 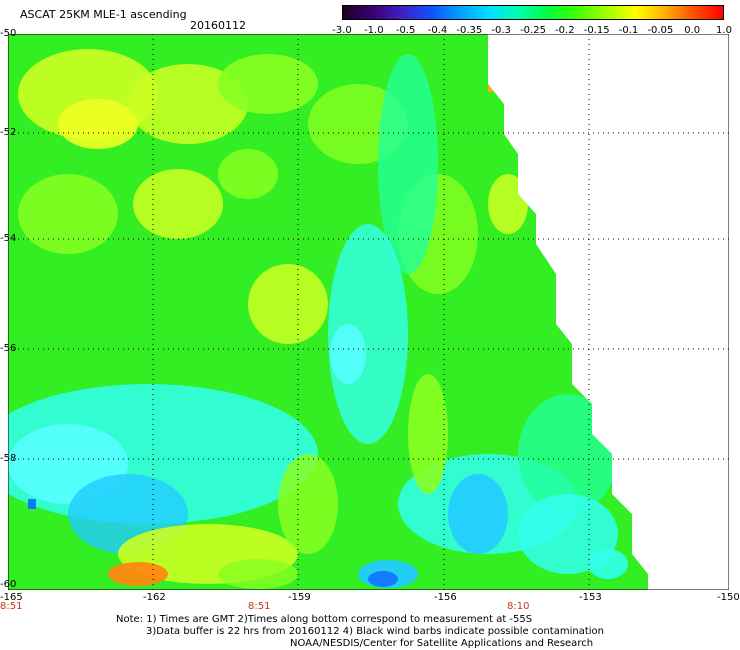 I want to click on colorbar-label: -3.0, so click(x=342, y=30).